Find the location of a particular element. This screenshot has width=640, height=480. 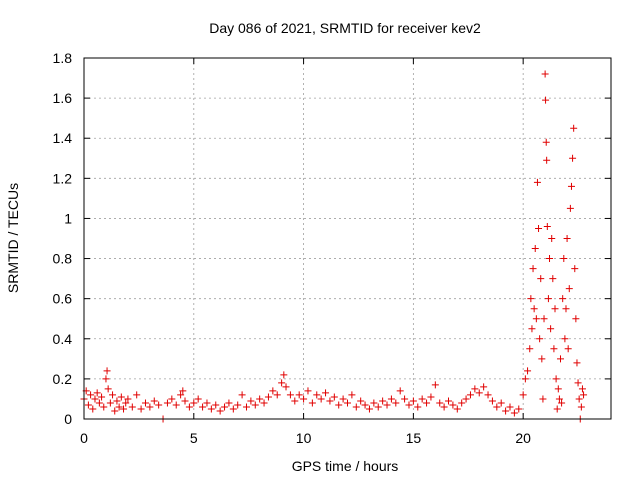

y-tick-label: 0.6 is located at coordinates (63, 299).